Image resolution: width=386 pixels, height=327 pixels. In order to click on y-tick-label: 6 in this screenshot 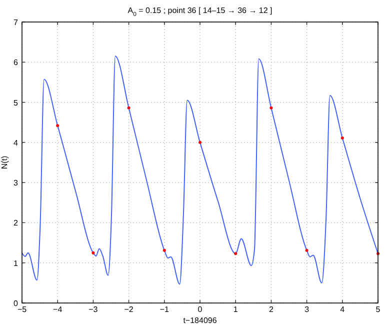, I will do `click(16, 63)`.